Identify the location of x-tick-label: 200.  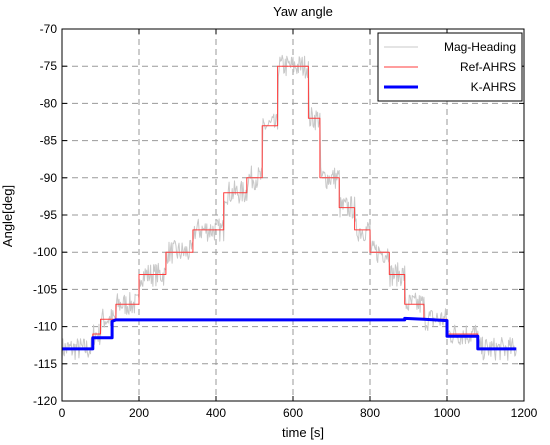
(139, 413).